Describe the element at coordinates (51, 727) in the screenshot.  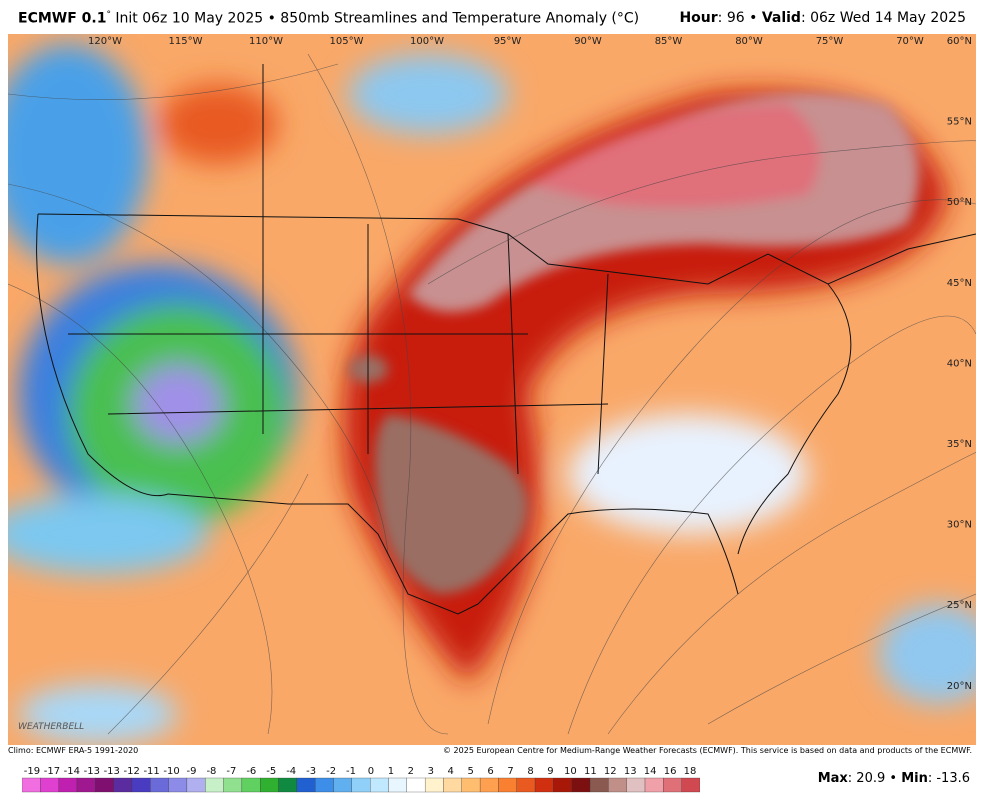
I see `watermark: WEATHERBELL` at that location.